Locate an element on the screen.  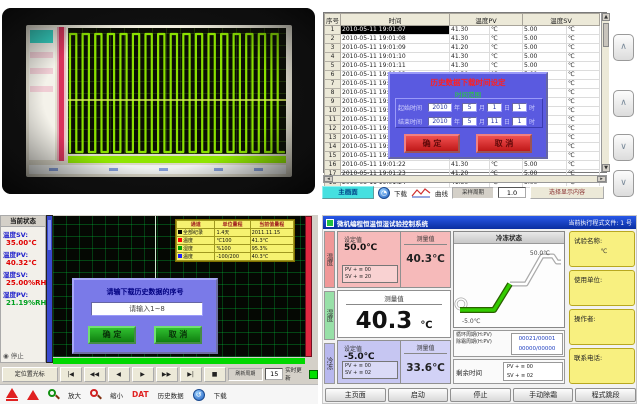
row-index-cell: 15 is located at coordinates (332, 156).